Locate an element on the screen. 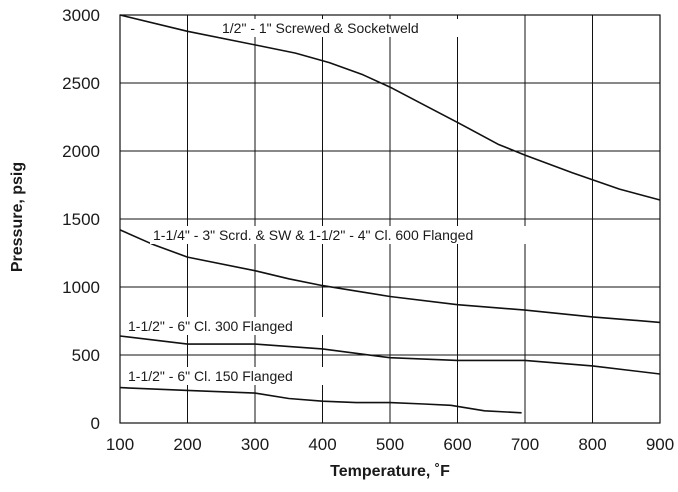 The height and width of the screenshot is (492, 678). y-tick-label: 3000 is located at coordinates (81, 15).